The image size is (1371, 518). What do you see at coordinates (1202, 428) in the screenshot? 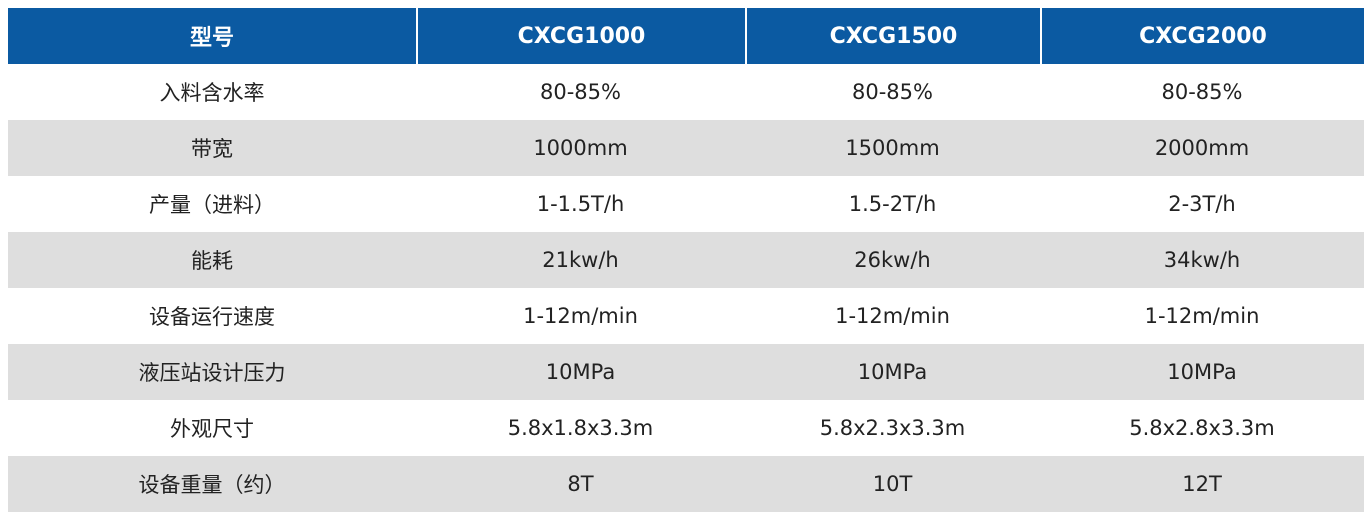
I see `table-cell: 5.8x2.8x3.3m` at bounding box center [1202, 428].